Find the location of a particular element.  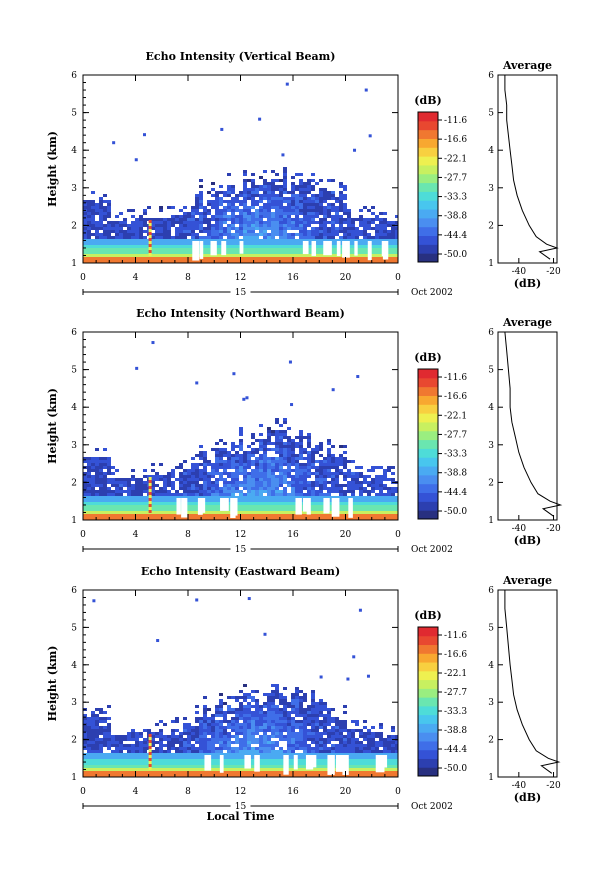

y-tick-label: 2 is located at coordinates (74, 226).